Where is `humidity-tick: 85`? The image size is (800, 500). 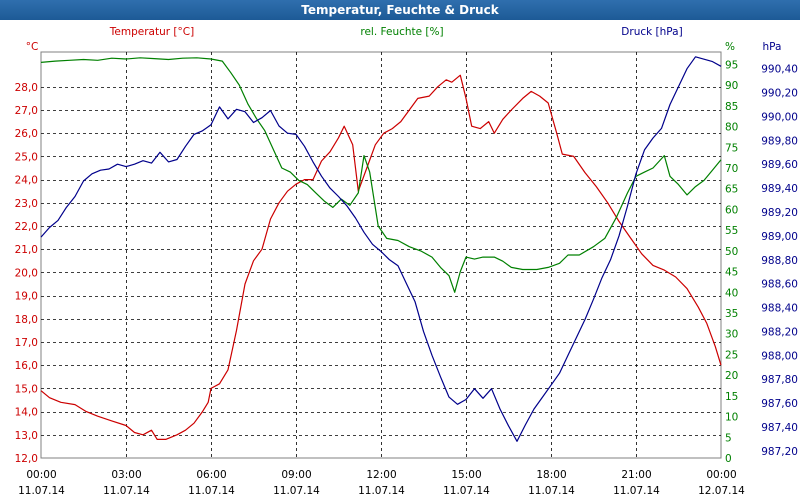
humidity-tick: 85 is located at coordinates (731, 107).